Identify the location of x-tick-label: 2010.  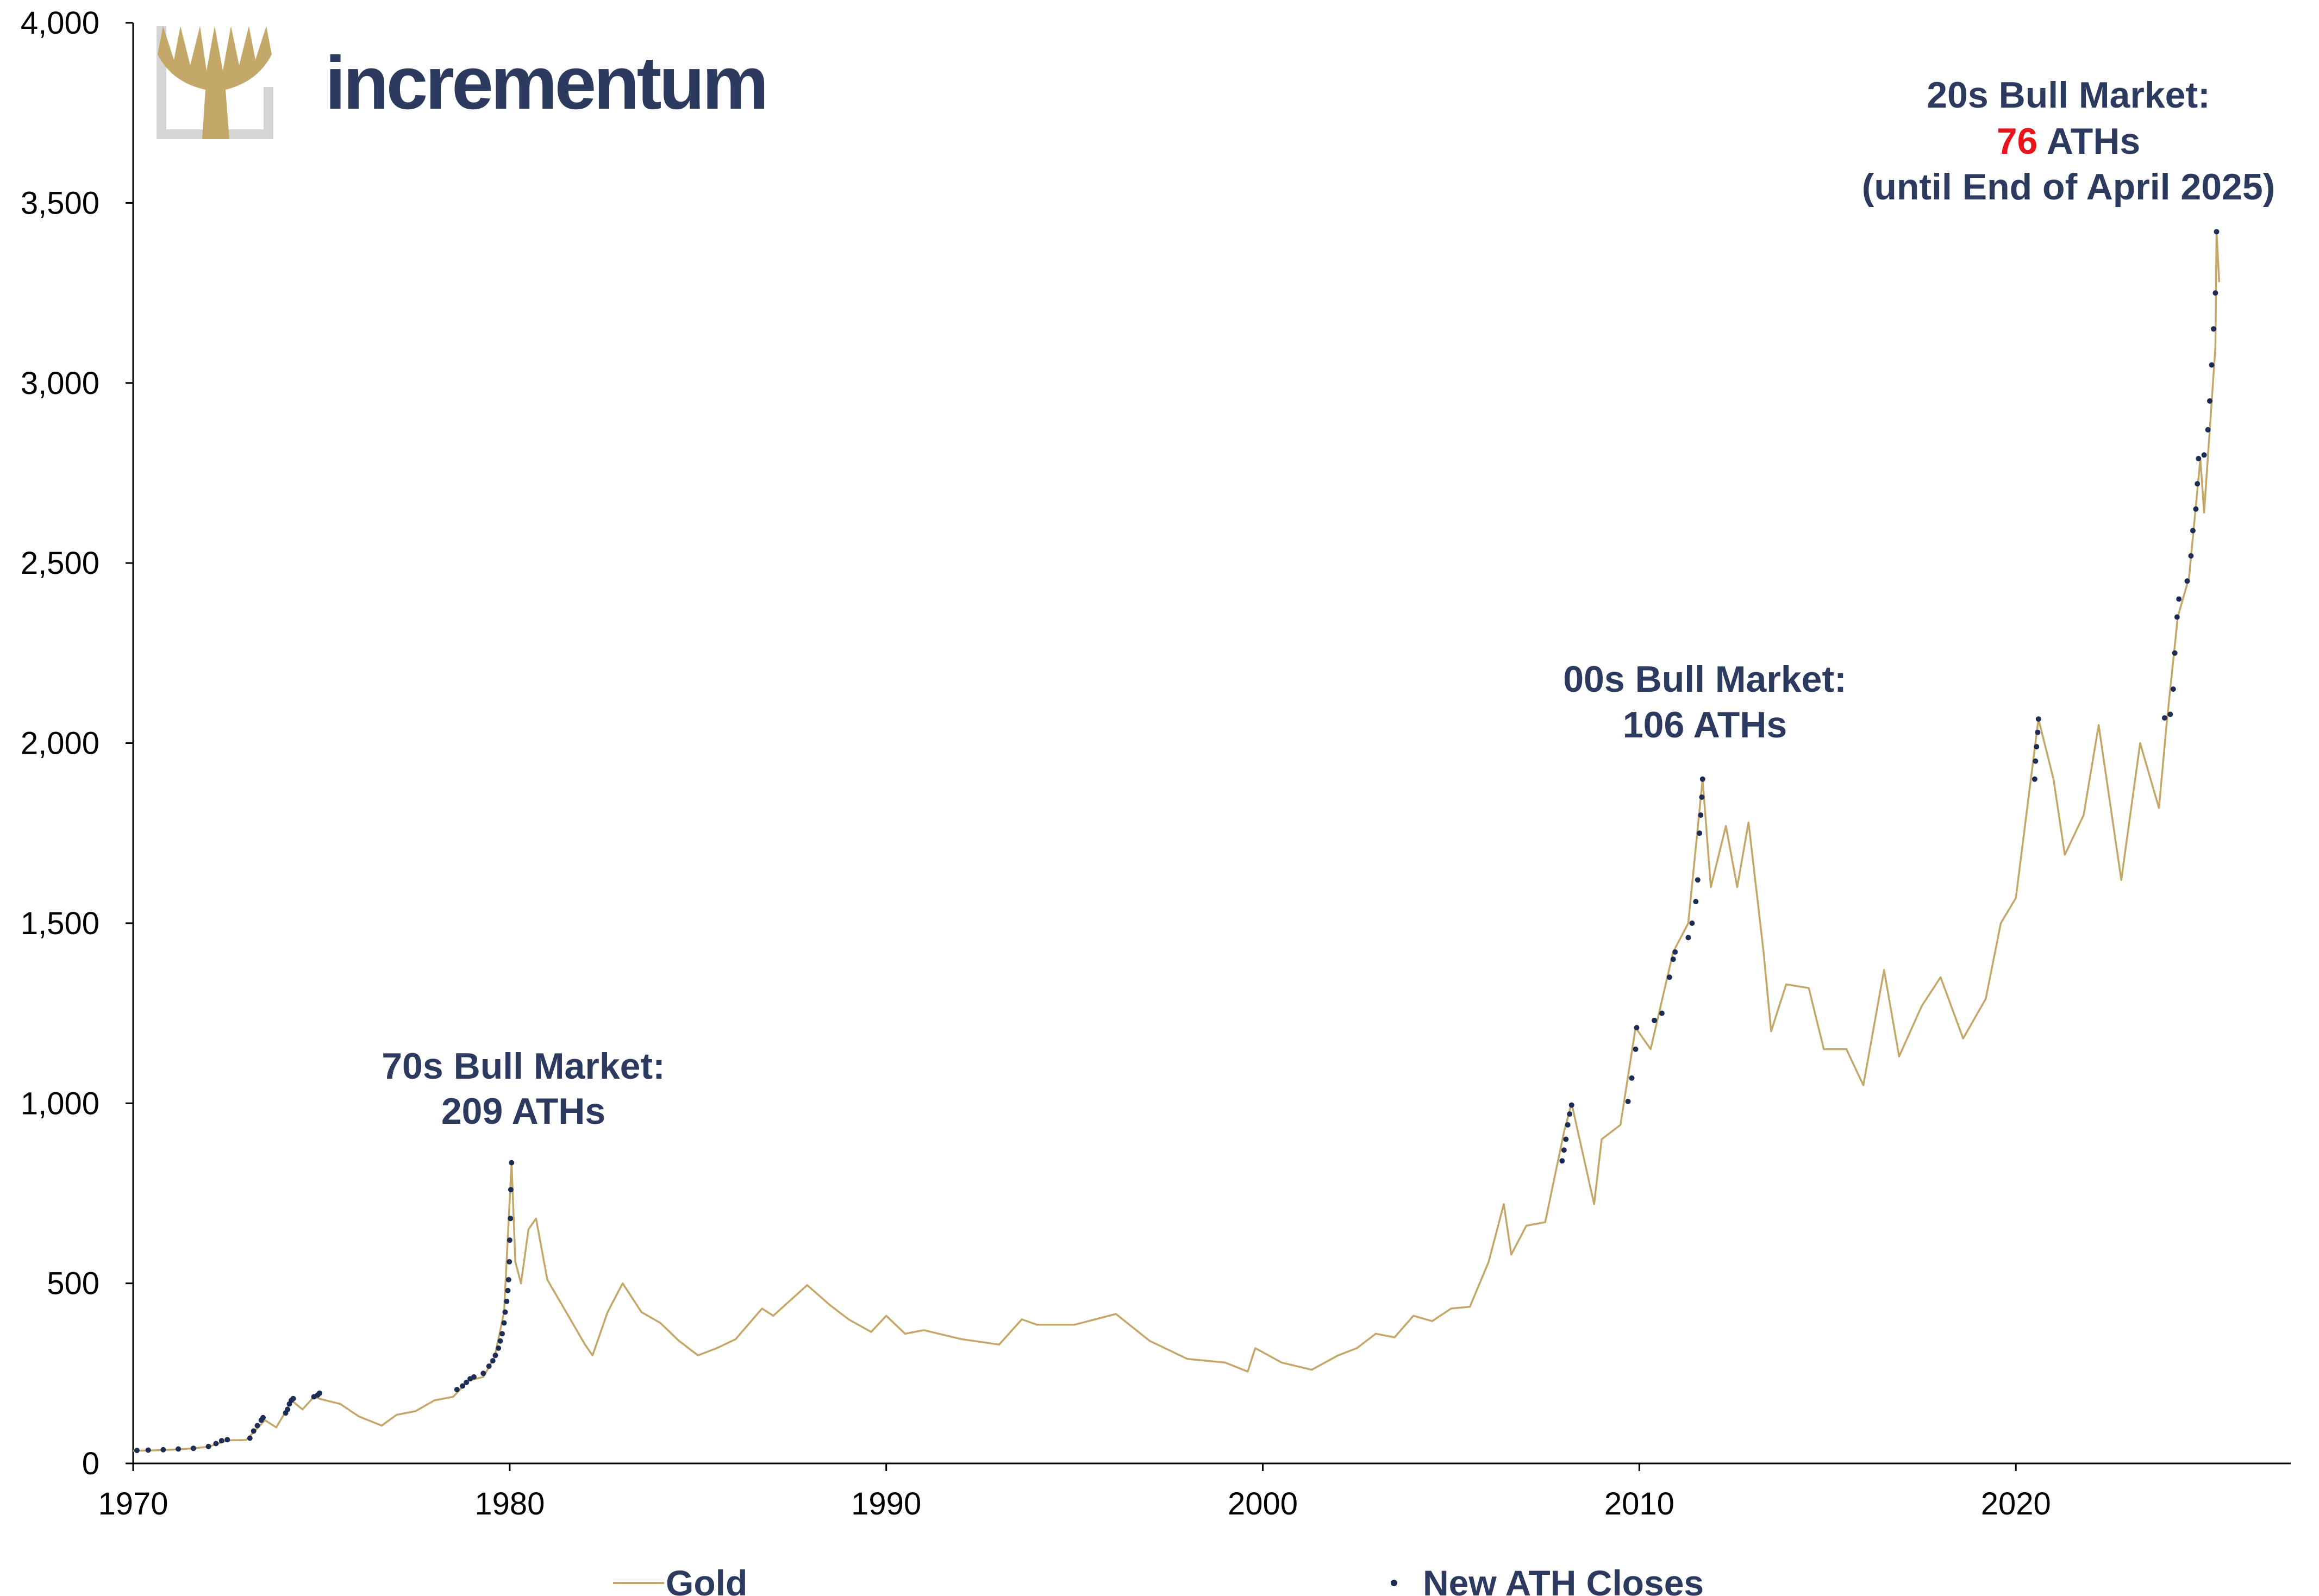
(1639, 1504).